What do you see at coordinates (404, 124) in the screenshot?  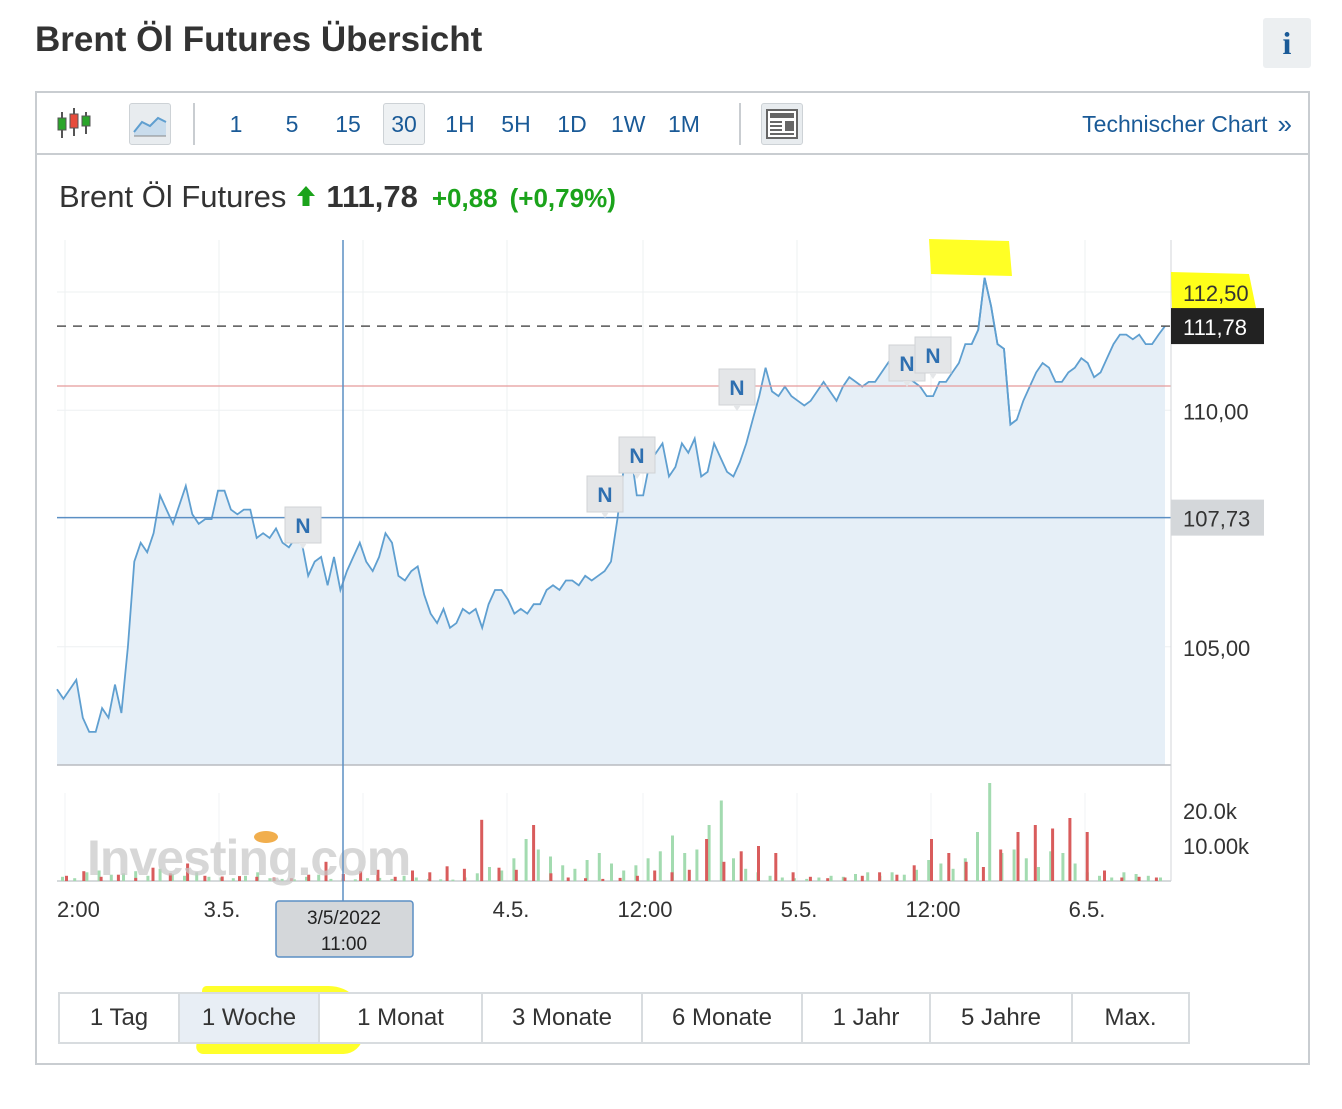 I see `interval-30: 30` at bounding box center [404, 124].